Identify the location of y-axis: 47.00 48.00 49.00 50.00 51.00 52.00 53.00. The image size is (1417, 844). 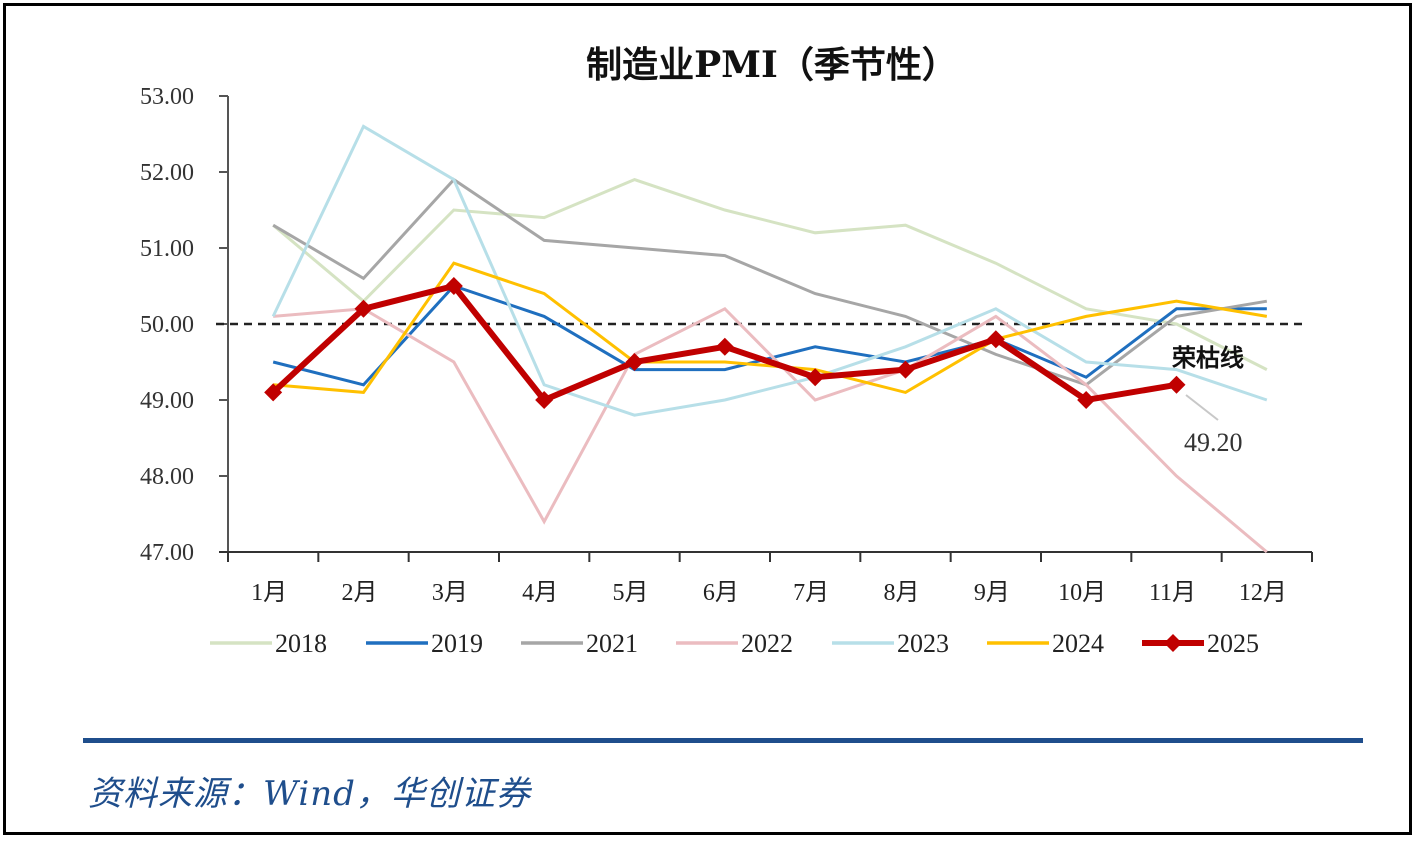
(184, 325).